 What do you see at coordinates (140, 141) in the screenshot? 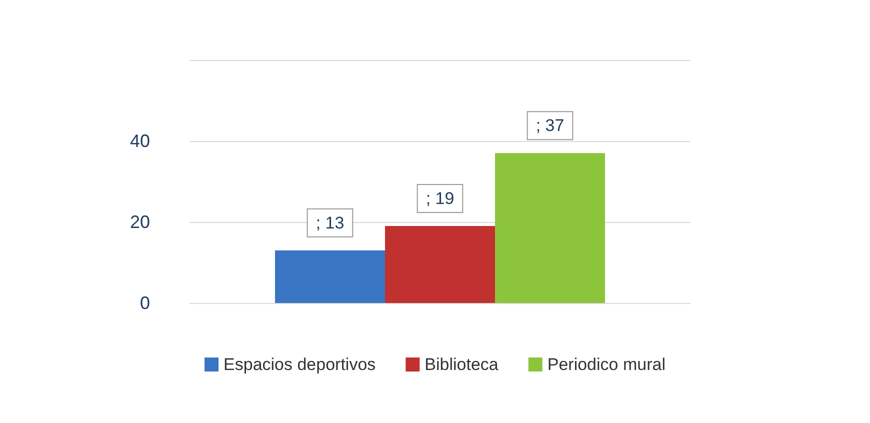
I see `y-tick-label: 40` at bounding box center [140, 141].